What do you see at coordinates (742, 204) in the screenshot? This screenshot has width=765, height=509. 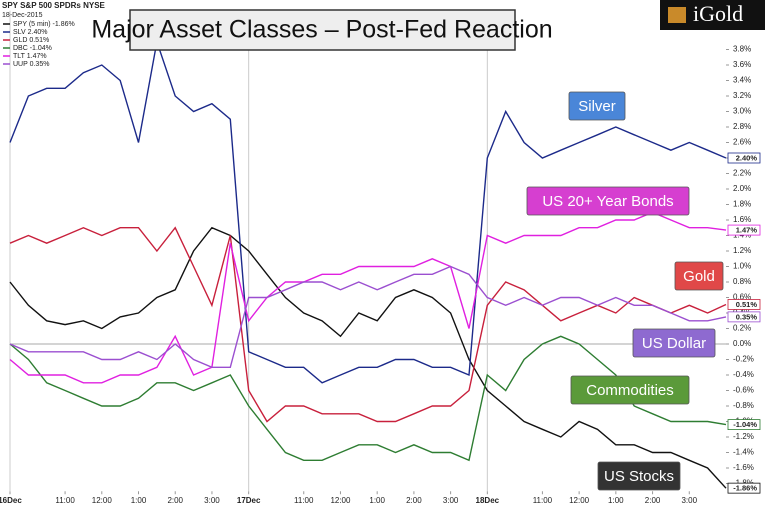 I see `y-tick-label: 1.8%` at bounding box center [742, 204].